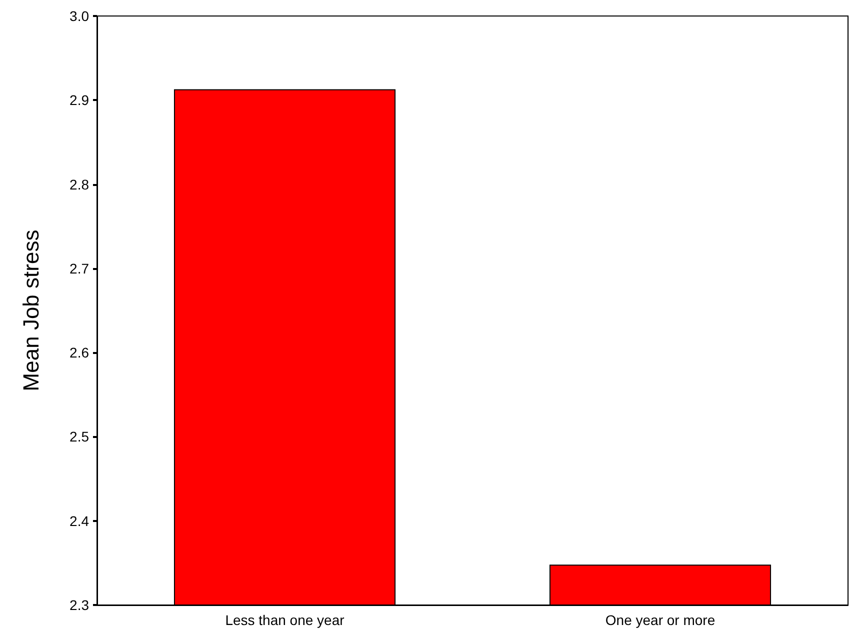 The width and height of the screenshot is (849, 640). What do you see at coordinates (80, 268) in the screenshot?
I see `y-tick-label: 2.7` at bounding box center [80, 268].